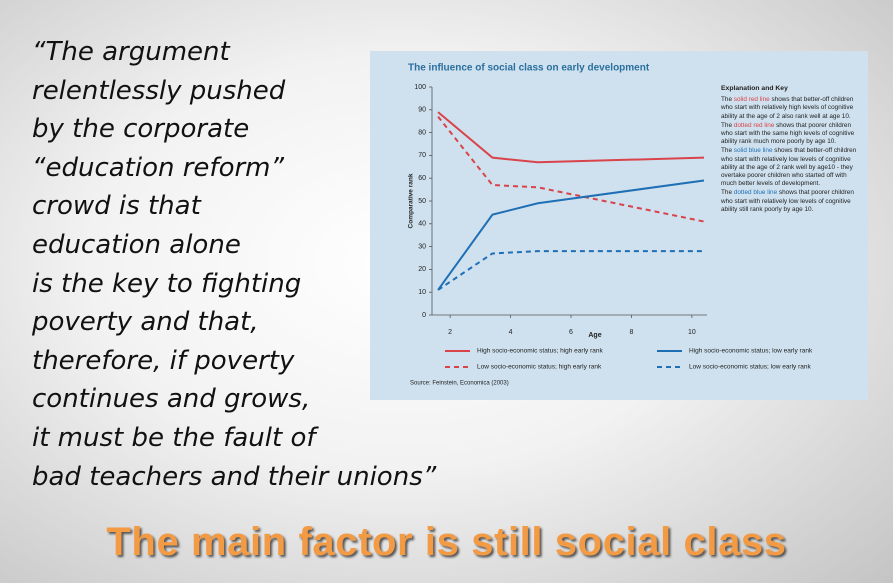 This screenshot has height=583, width=893. Describe the element at coordinates (424, 315) in the screenshot. I see `y-tick-label: 0` at that location.